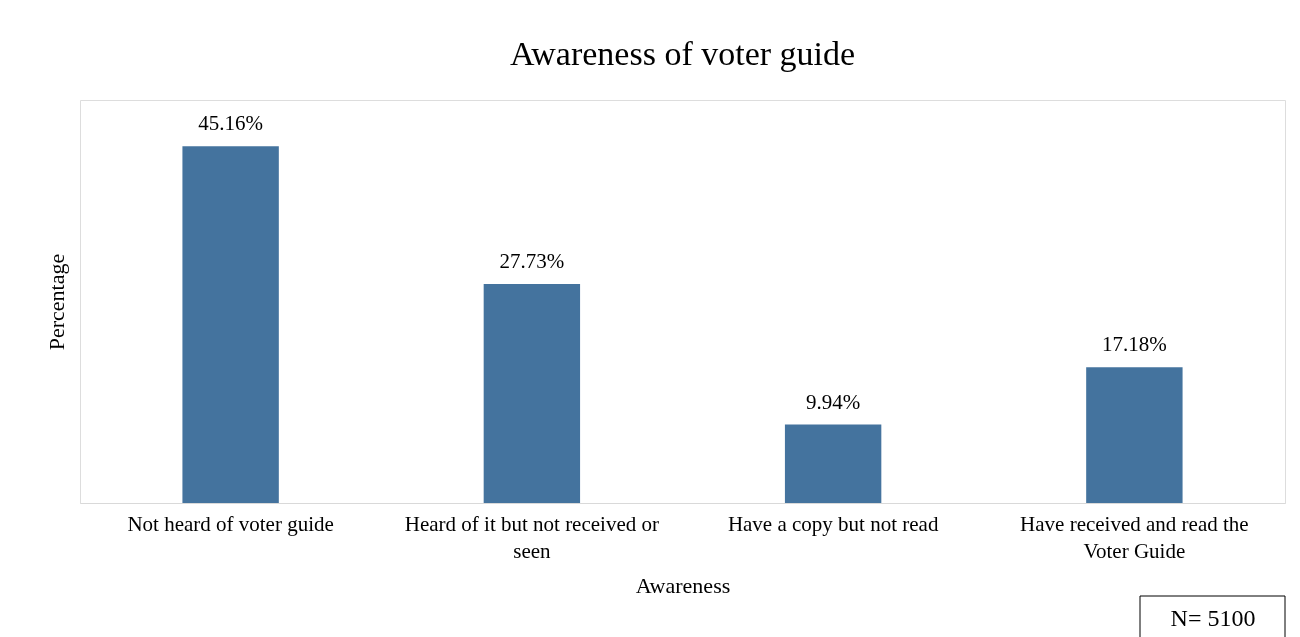  I want to click on x-tick-label: Have a copy but not read, so click(833, 523).